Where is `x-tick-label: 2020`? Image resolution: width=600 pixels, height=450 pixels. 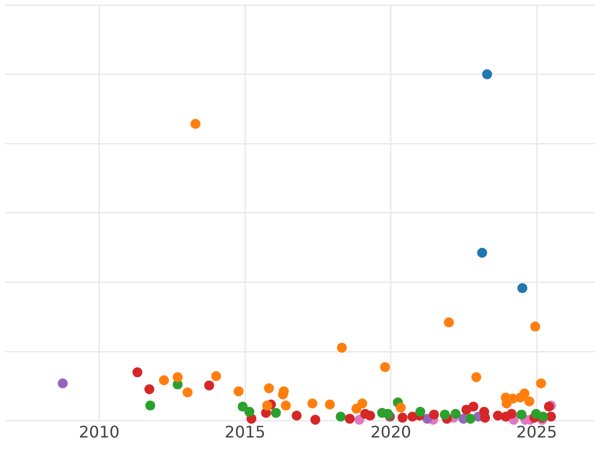
x-tick-label: 2020 is located at coordinates (391, 432).